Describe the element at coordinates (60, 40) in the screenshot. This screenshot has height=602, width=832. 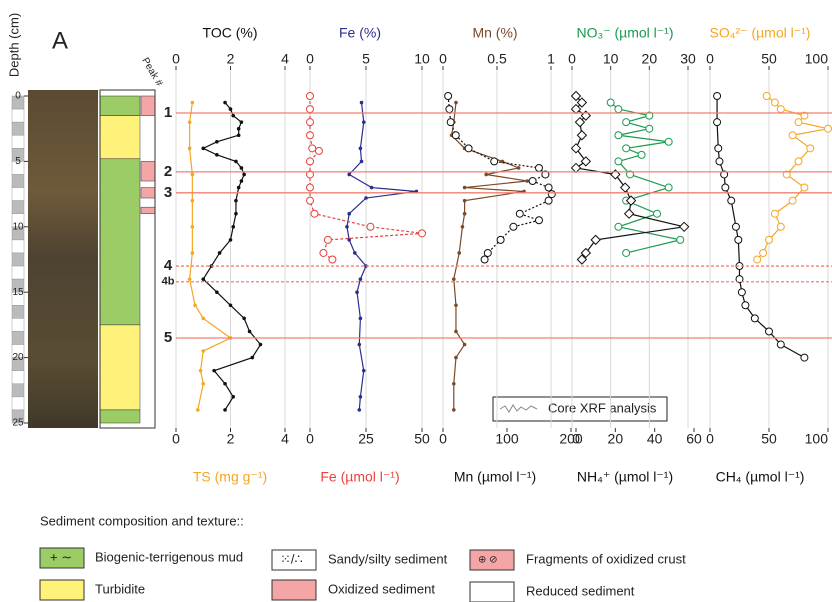
I see `panel-label: A` at that location.